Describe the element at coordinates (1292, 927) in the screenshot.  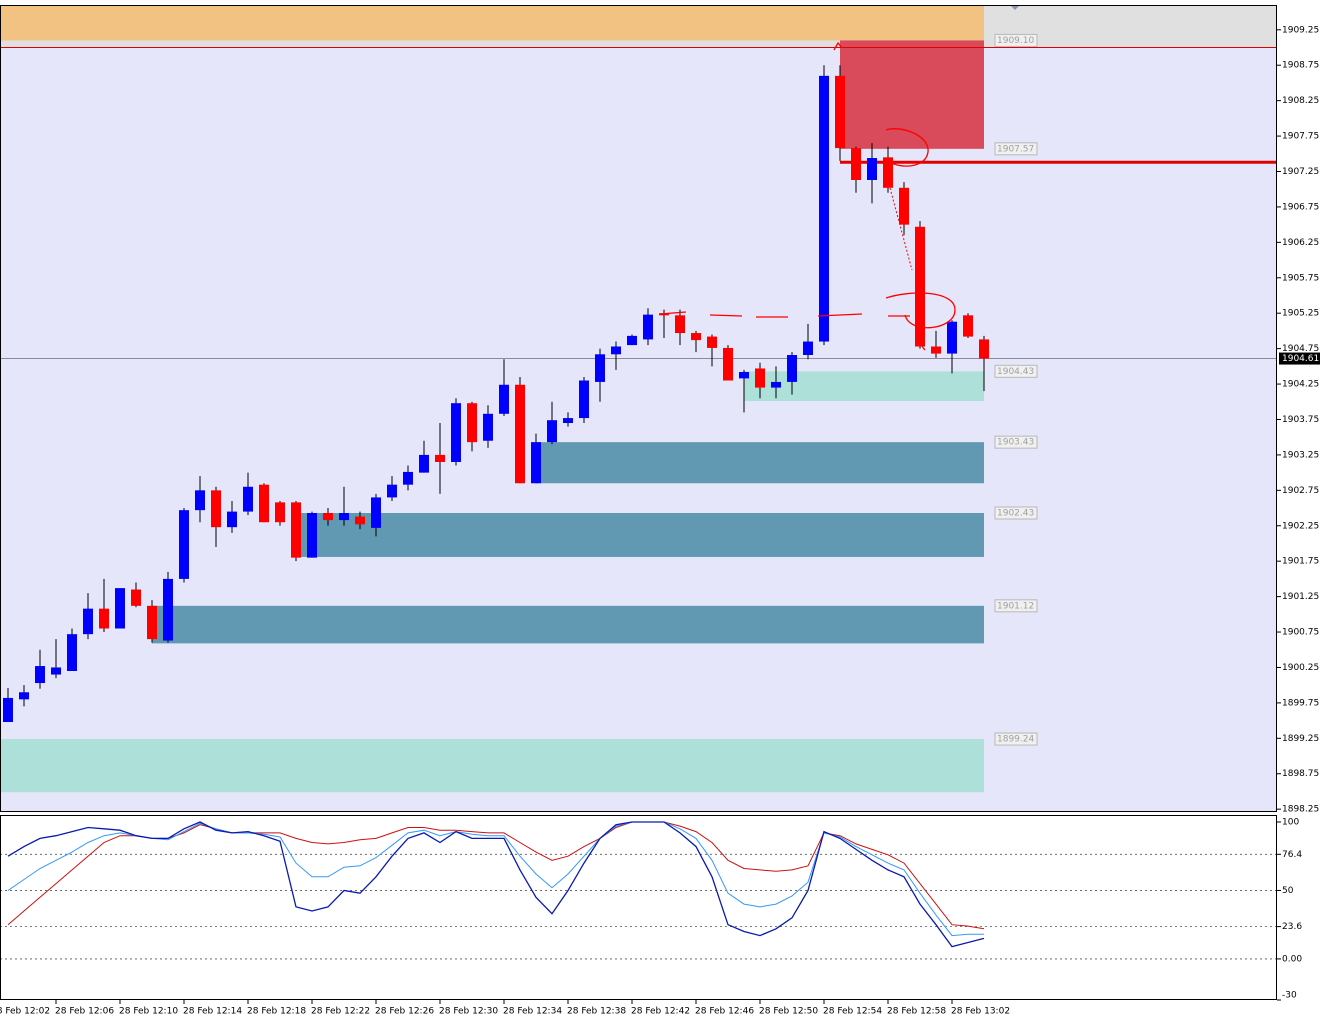
I see `y-tick-label: 23.6` at that location.